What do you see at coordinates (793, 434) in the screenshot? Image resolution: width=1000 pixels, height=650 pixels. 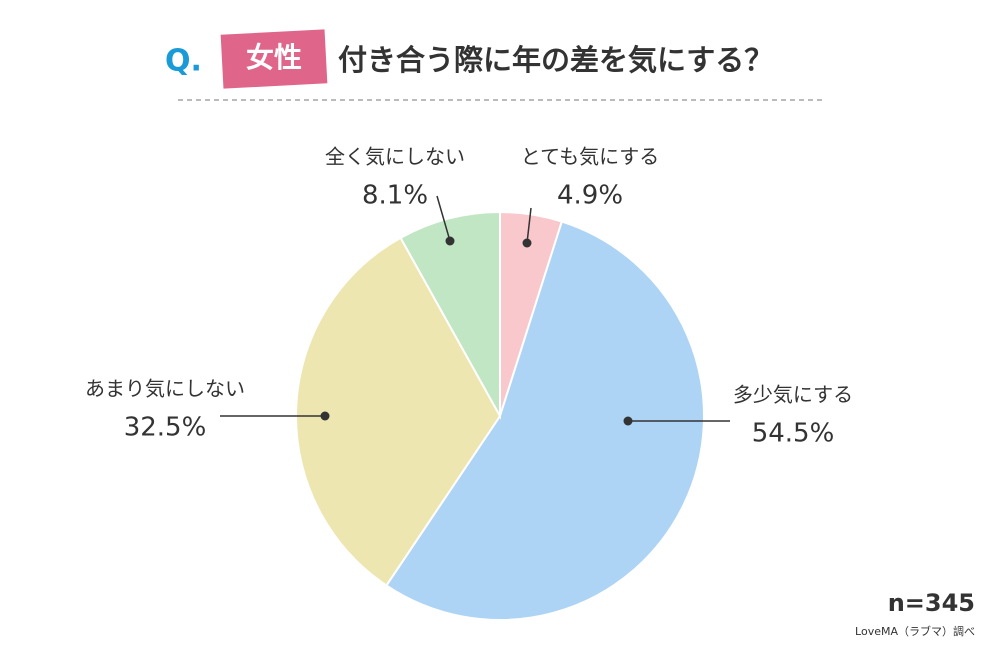 I see `value-label: 54.5%` at bounding box center [793, 434].